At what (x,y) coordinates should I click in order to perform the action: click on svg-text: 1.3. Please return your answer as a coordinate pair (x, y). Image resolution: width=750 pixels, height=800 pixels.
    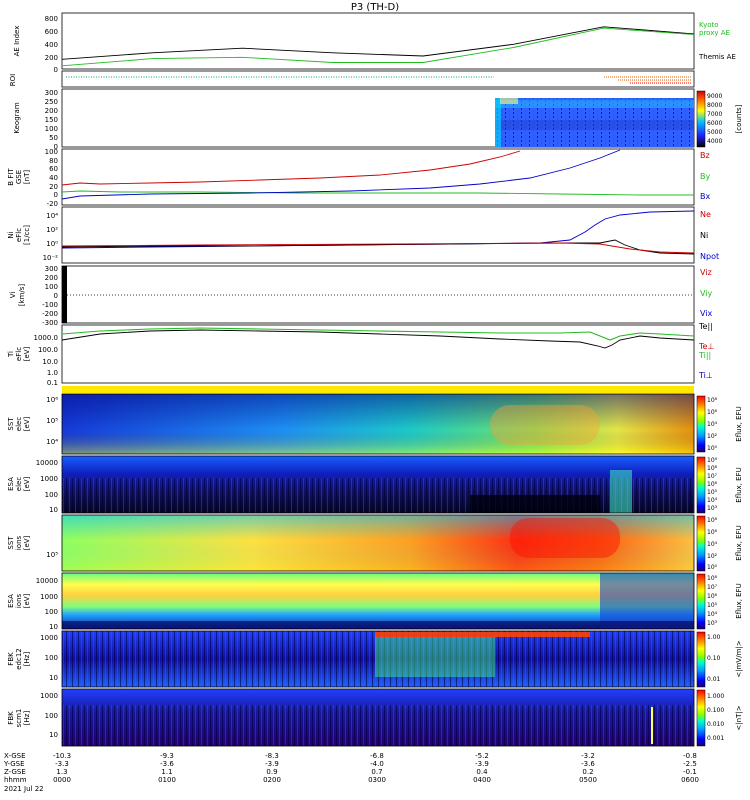
    Looking at the image, I should click on (61, 772).